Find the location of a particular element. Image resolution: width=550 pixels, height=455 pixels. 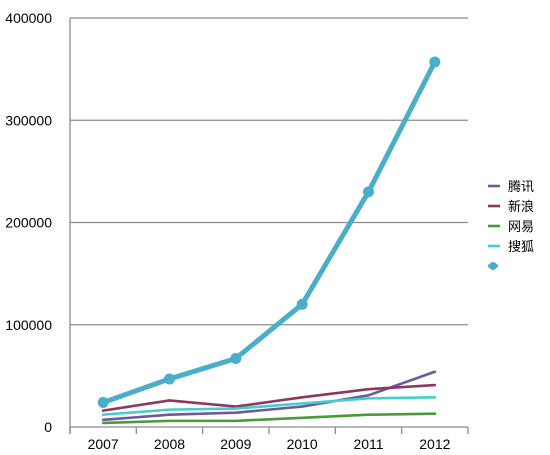

x-tick-label: 2007 is located at coordinates (103, 444).